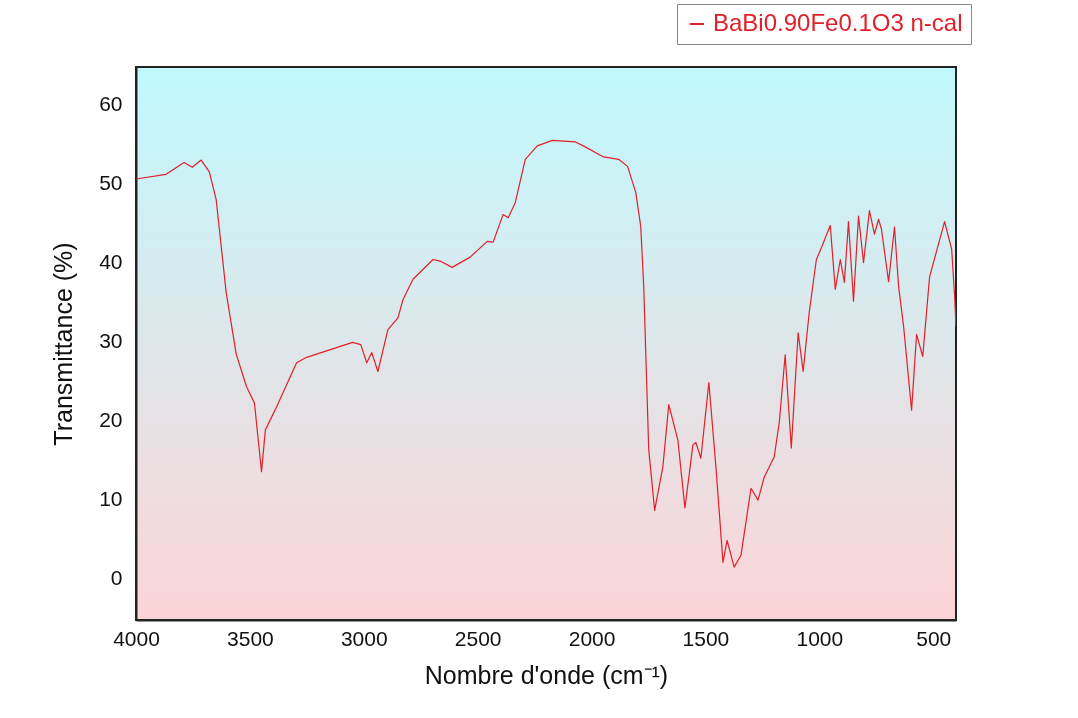  Describe the element at coordinates (111, 419) in the screenshot. I see `y-tick-label: 20` at that location.